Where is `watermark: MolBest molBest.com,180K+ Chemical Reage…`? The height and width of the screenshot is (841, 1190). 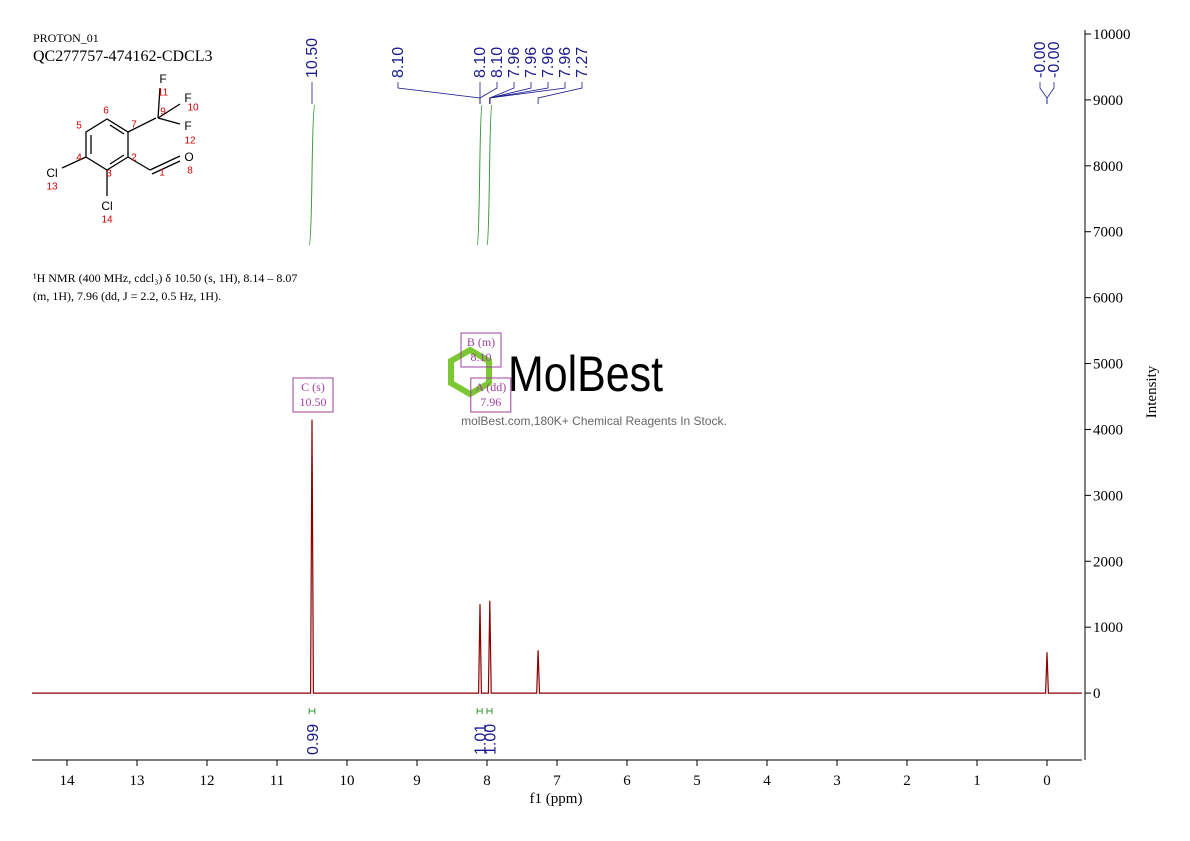
watermark: MolBest molBest.com,180K+ Chemical Reage… is located at coordinates (587, 387).